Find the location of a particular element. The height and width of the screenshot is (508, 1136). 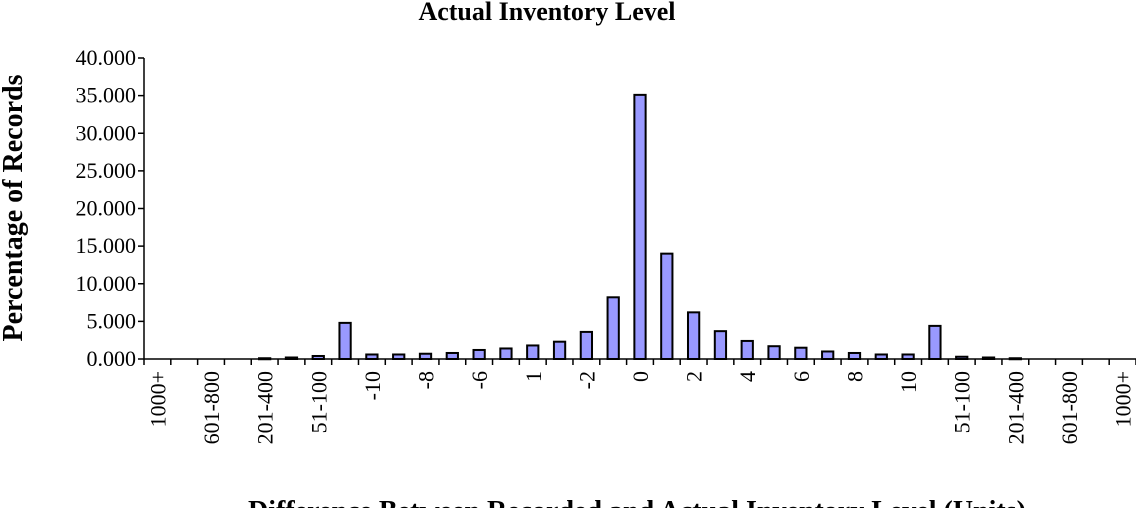

bar--2 is located at coordinates (586, 345).